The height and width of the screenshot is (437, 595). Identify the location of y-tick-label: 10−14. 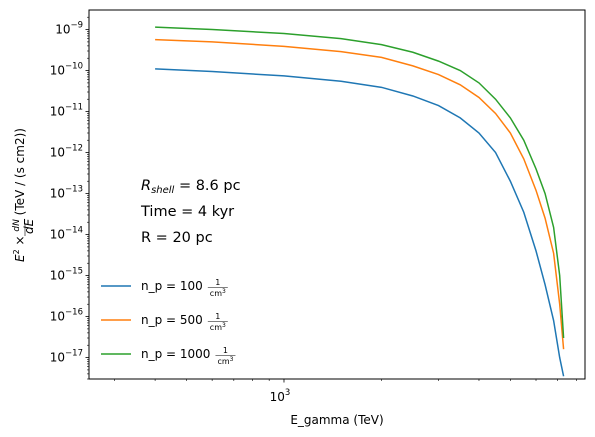
(66, 234).